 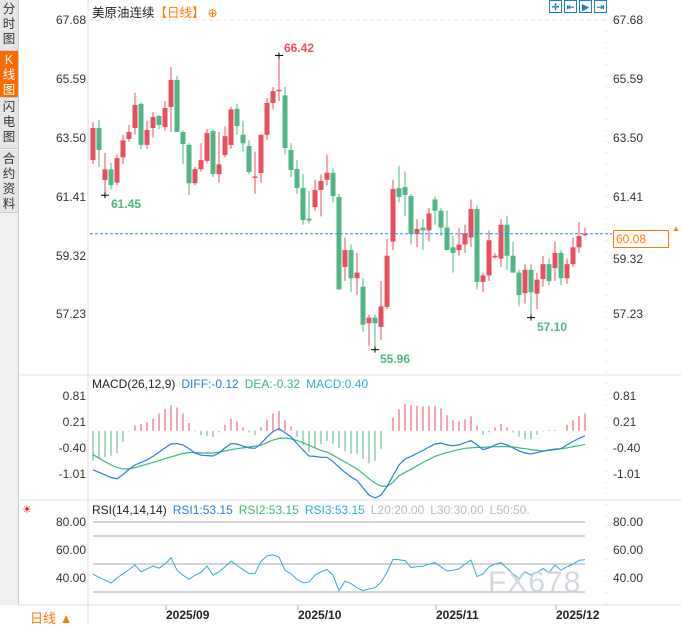 I want to click on rsi-tick-left: 60.00, so click(x=70, y=550).